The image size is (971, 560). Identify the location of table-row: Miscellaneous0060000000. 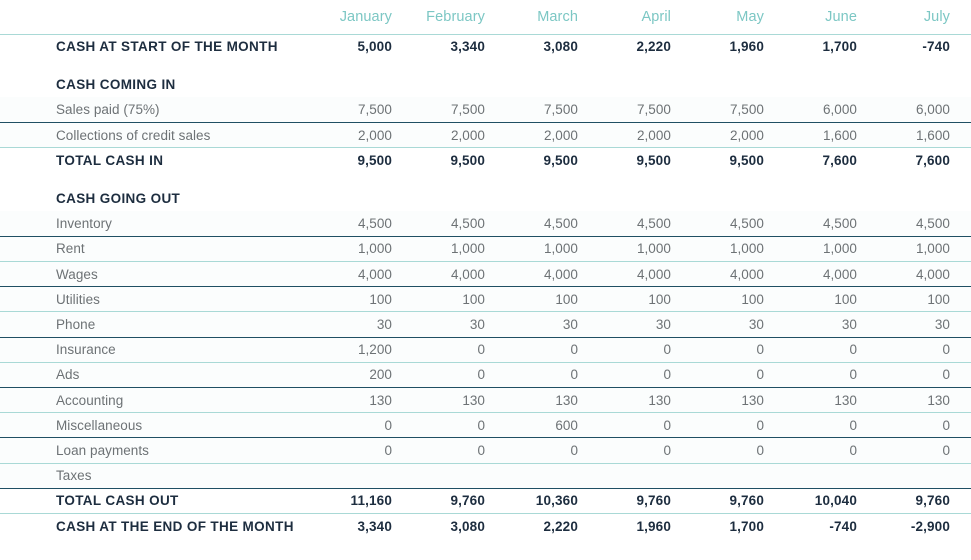
(485, 425).